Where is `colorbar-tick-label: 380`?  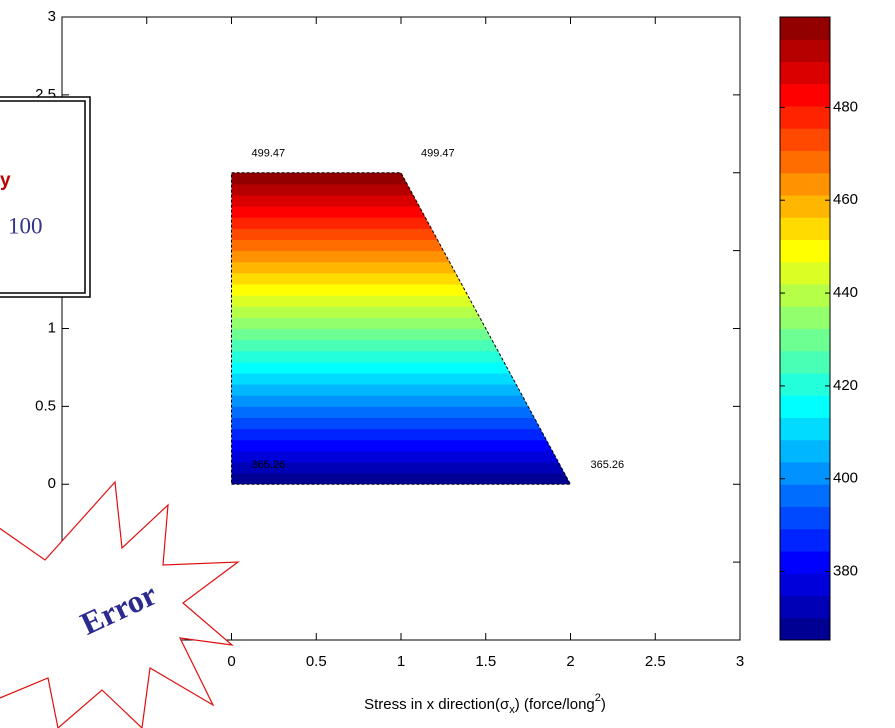 colorbar-tick-label: 380 is located at coordinates (845, 571).